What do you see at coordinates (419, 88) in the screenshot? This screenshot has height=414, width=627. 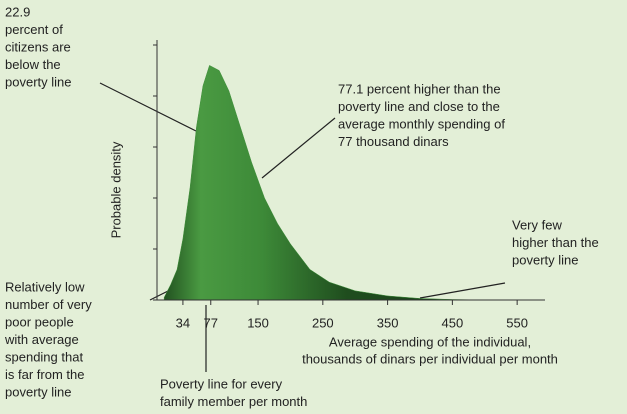 I see `annotation: 77.1 percent higher than the` at bounding box center [419, 88].